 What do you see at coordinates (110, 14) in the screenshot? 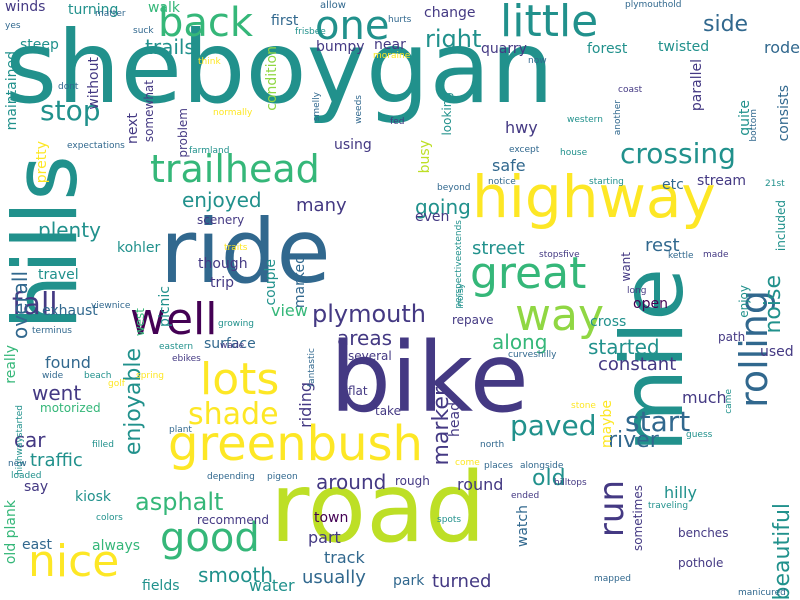
I see `word-matter: matter` at bounding box center [110, 14].